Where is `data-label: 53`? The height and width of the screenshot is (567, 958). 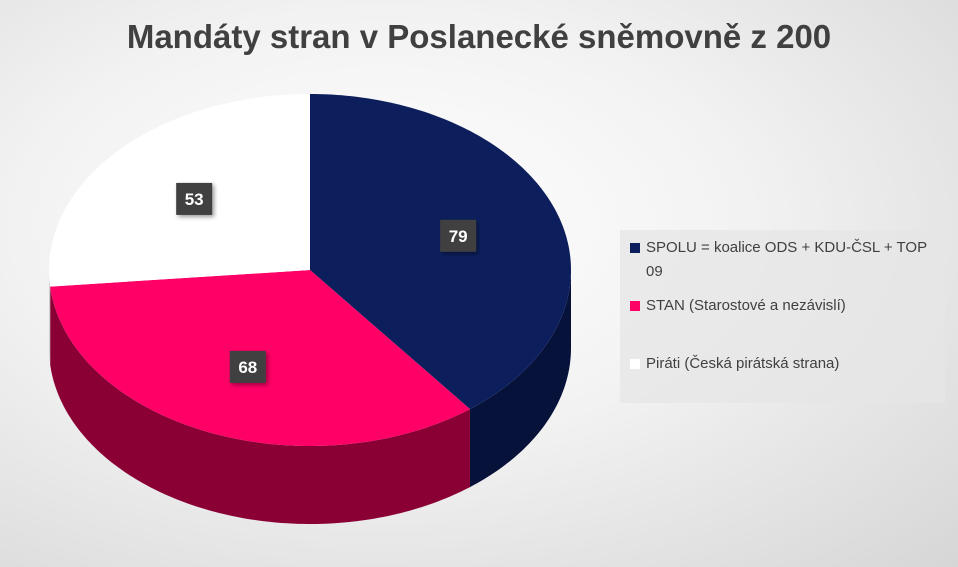
data-label: 53 is located at coordinates (194, 198).